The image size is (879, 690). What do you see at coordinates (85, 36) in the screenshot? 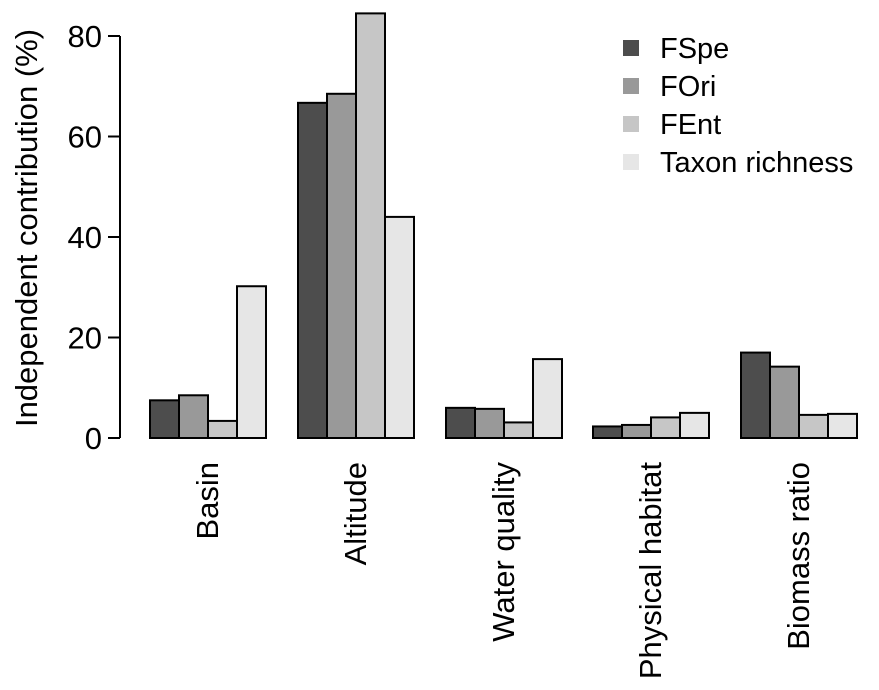
I see `y-tick-label: 80` at bounding box center [85, 36].